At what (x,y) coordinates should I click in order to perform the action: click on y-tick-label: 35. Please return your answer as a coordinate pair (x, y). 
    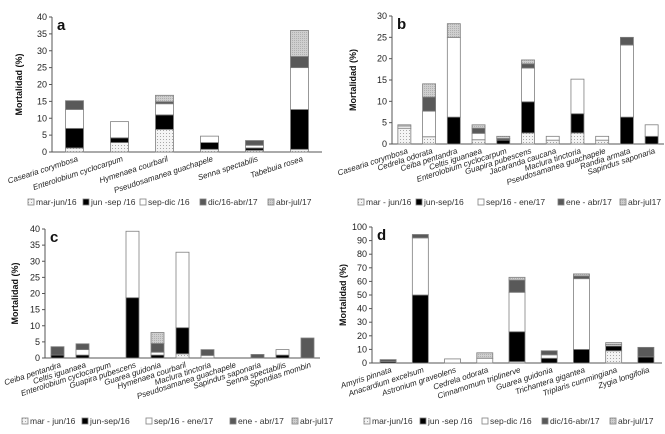
    Looking at the image, I should click on (42, 34).